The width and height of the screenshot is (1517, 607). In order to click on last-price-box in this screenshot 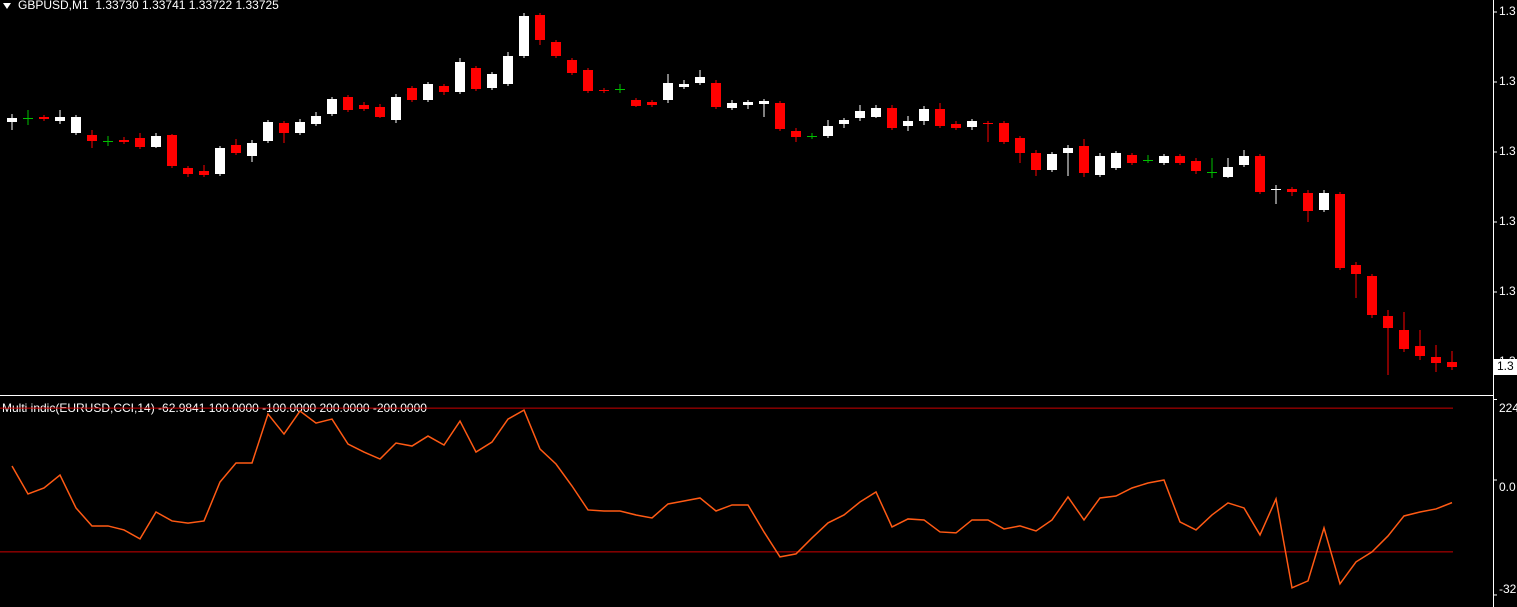, I will do `click(1505, 367)`.